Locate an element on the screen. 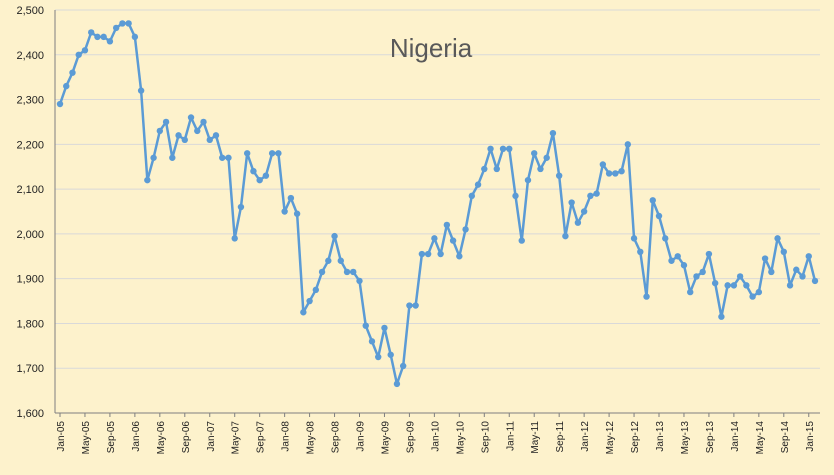  x-tick-label: May-09 is located at coordinates (385, 438).